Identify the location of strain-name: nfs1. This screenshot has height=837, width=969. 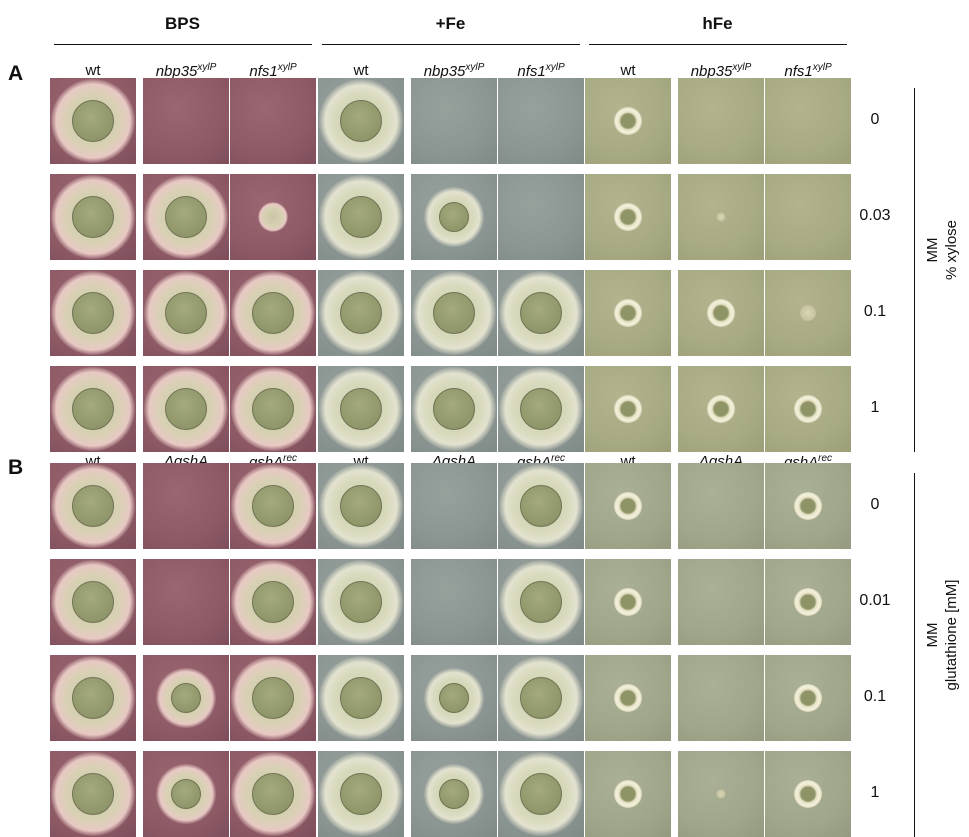
(798, 71).